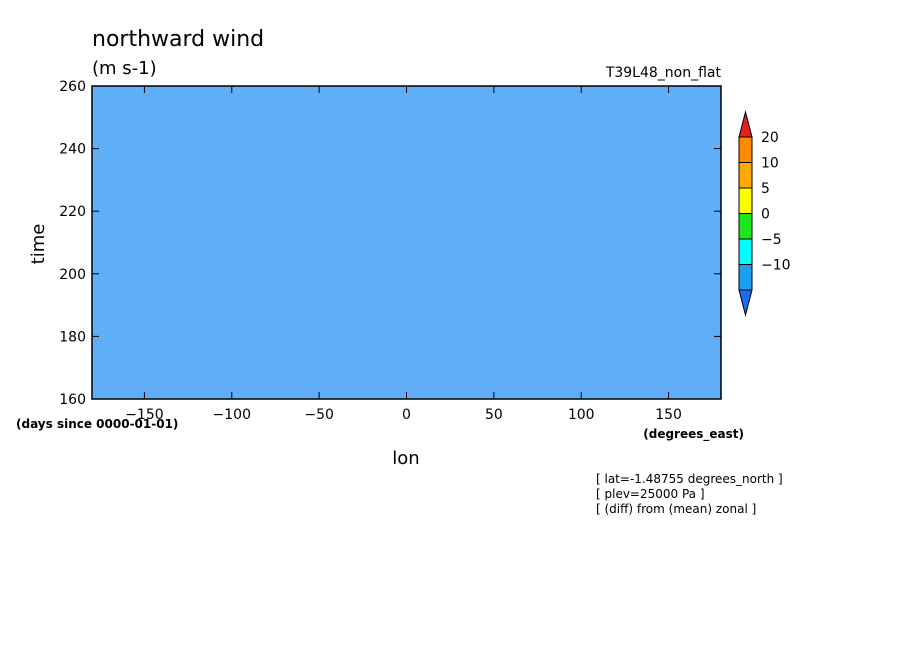 This screenshot has width=904, height=654. I want to click on y-tick-label: 200, so click(72, 275).